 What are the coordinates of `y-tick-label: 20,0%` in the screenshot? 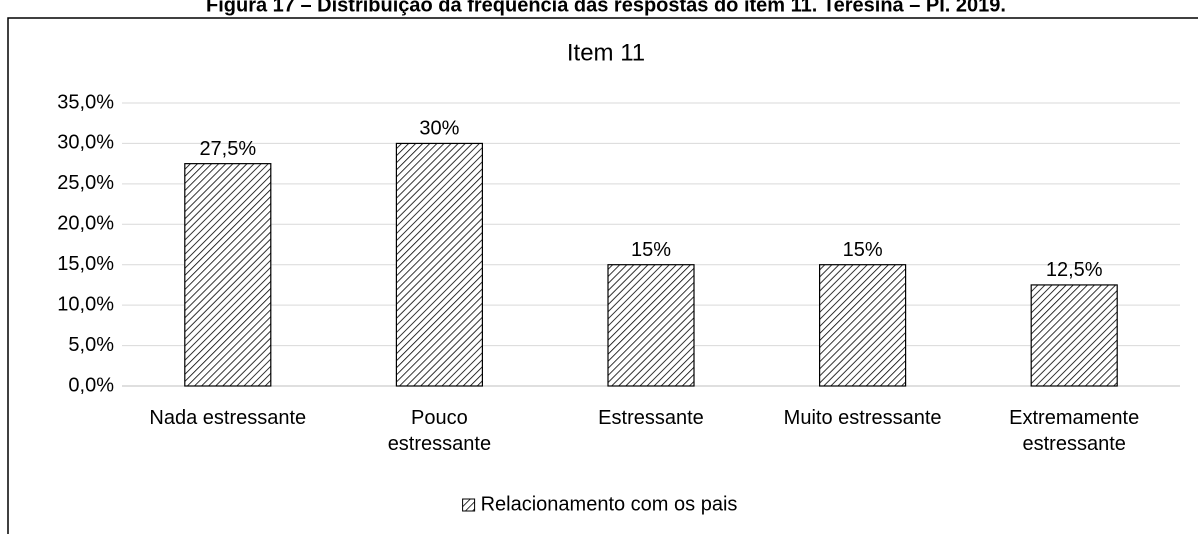 It's located at (85, 224).